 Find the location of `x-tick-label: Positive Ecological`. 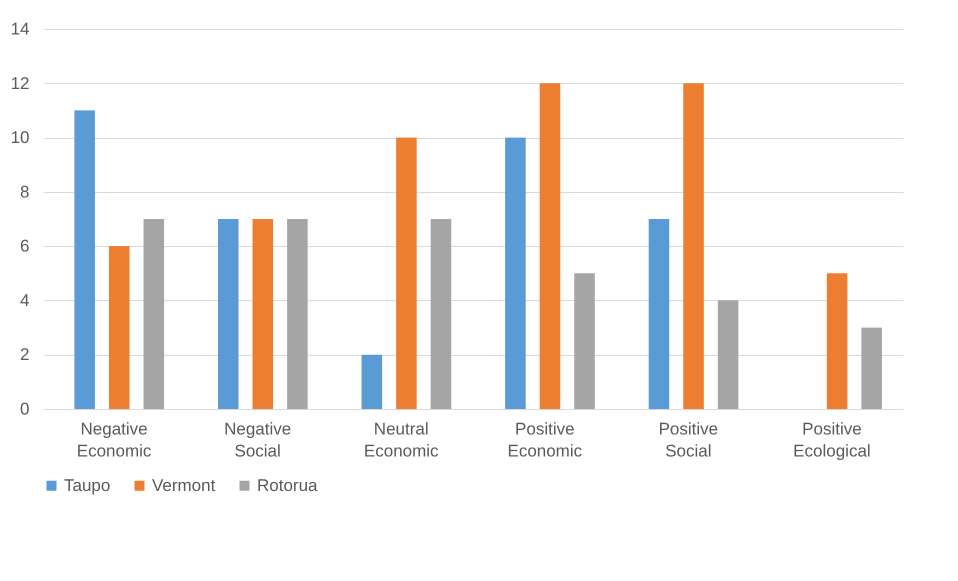

x-tick-label: Positive Ecological is located at coordinates (832, 440).